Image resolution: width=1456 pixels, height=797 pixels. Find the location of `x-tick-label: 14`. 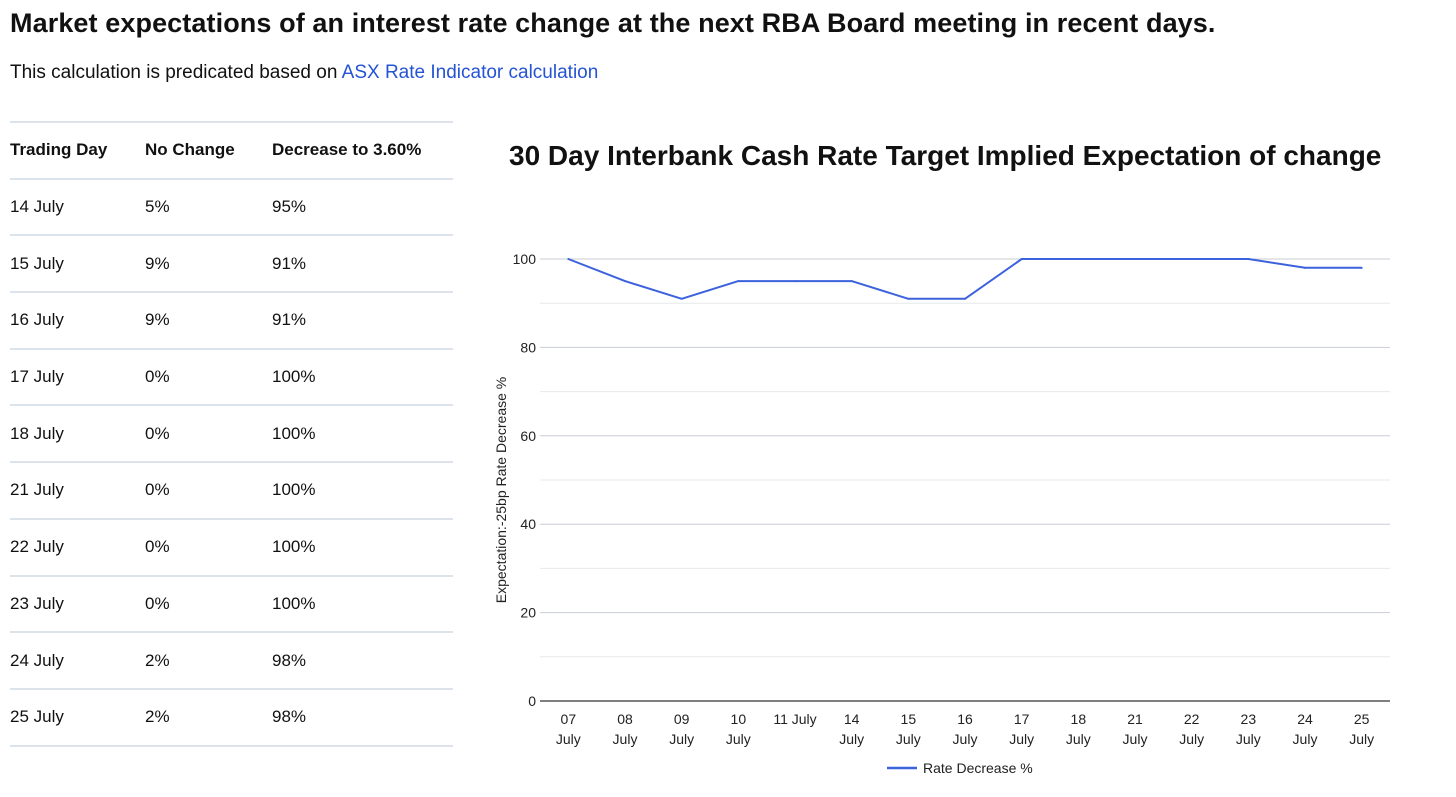

x-tick-label: 14 is located at coordinates (852, 719).